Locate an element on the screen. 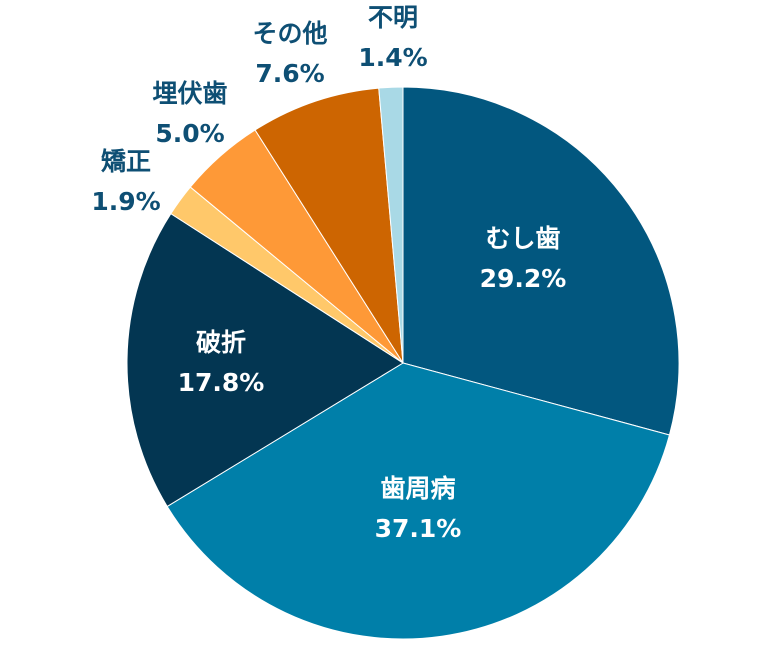 Image resolution: width=780 pixels, height=650 pixels. slice-label-2: 歯周病 is located at coordinates (417, 488).